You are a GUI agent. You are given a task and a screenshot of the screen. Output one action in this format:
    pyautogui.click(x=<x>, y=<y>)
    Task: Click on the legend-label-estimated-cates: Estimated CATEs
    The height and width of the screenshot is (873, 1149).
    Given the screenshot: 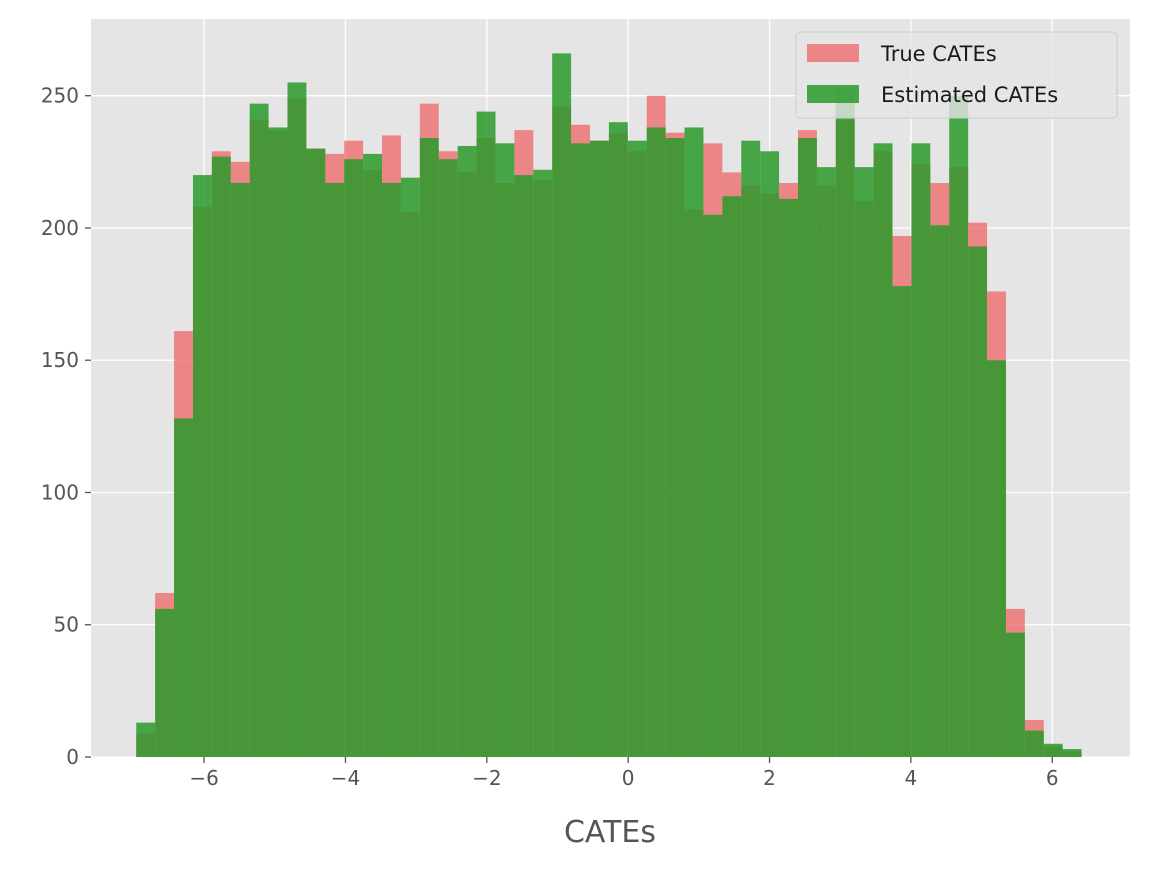 What is the action you would take?
    pyautogui.click(x=969, y=95)
    